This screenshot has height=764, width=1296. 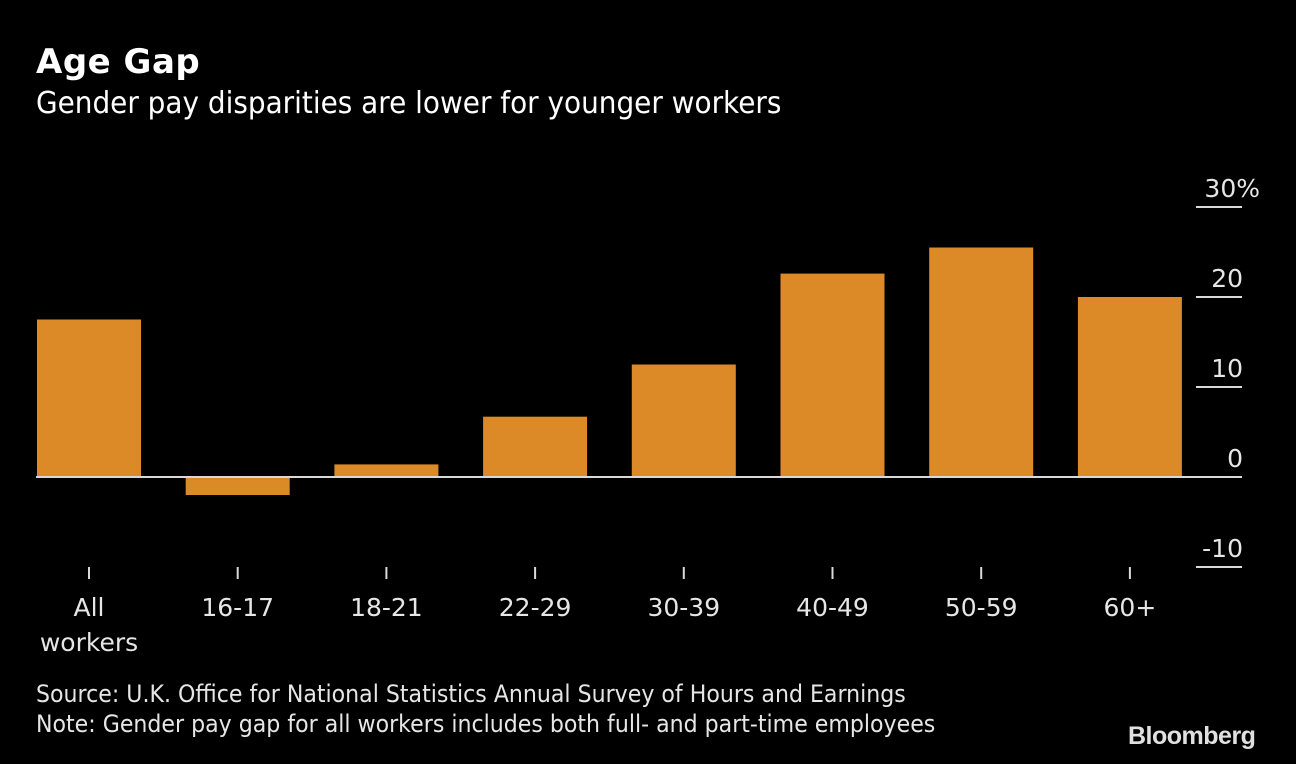 What do you see at coordinates (89, 398) in the screenshot?
I see `bar-all-workers` at bounding box center [89, 398].